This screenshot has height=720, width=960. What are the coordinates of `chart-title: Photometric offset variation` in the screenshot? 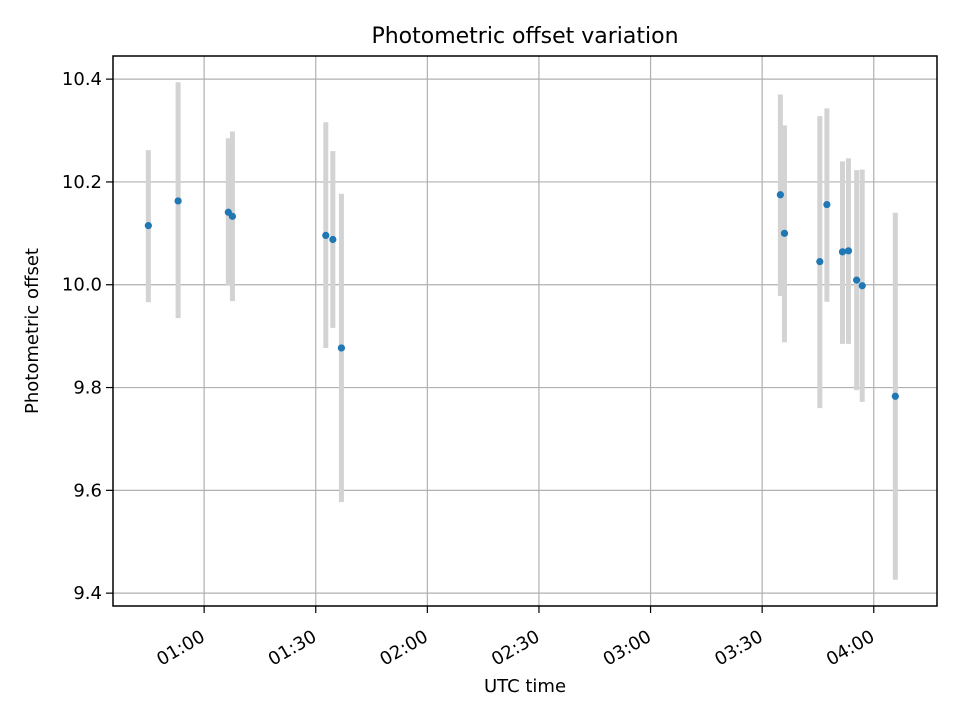 It's located at (524, 36).